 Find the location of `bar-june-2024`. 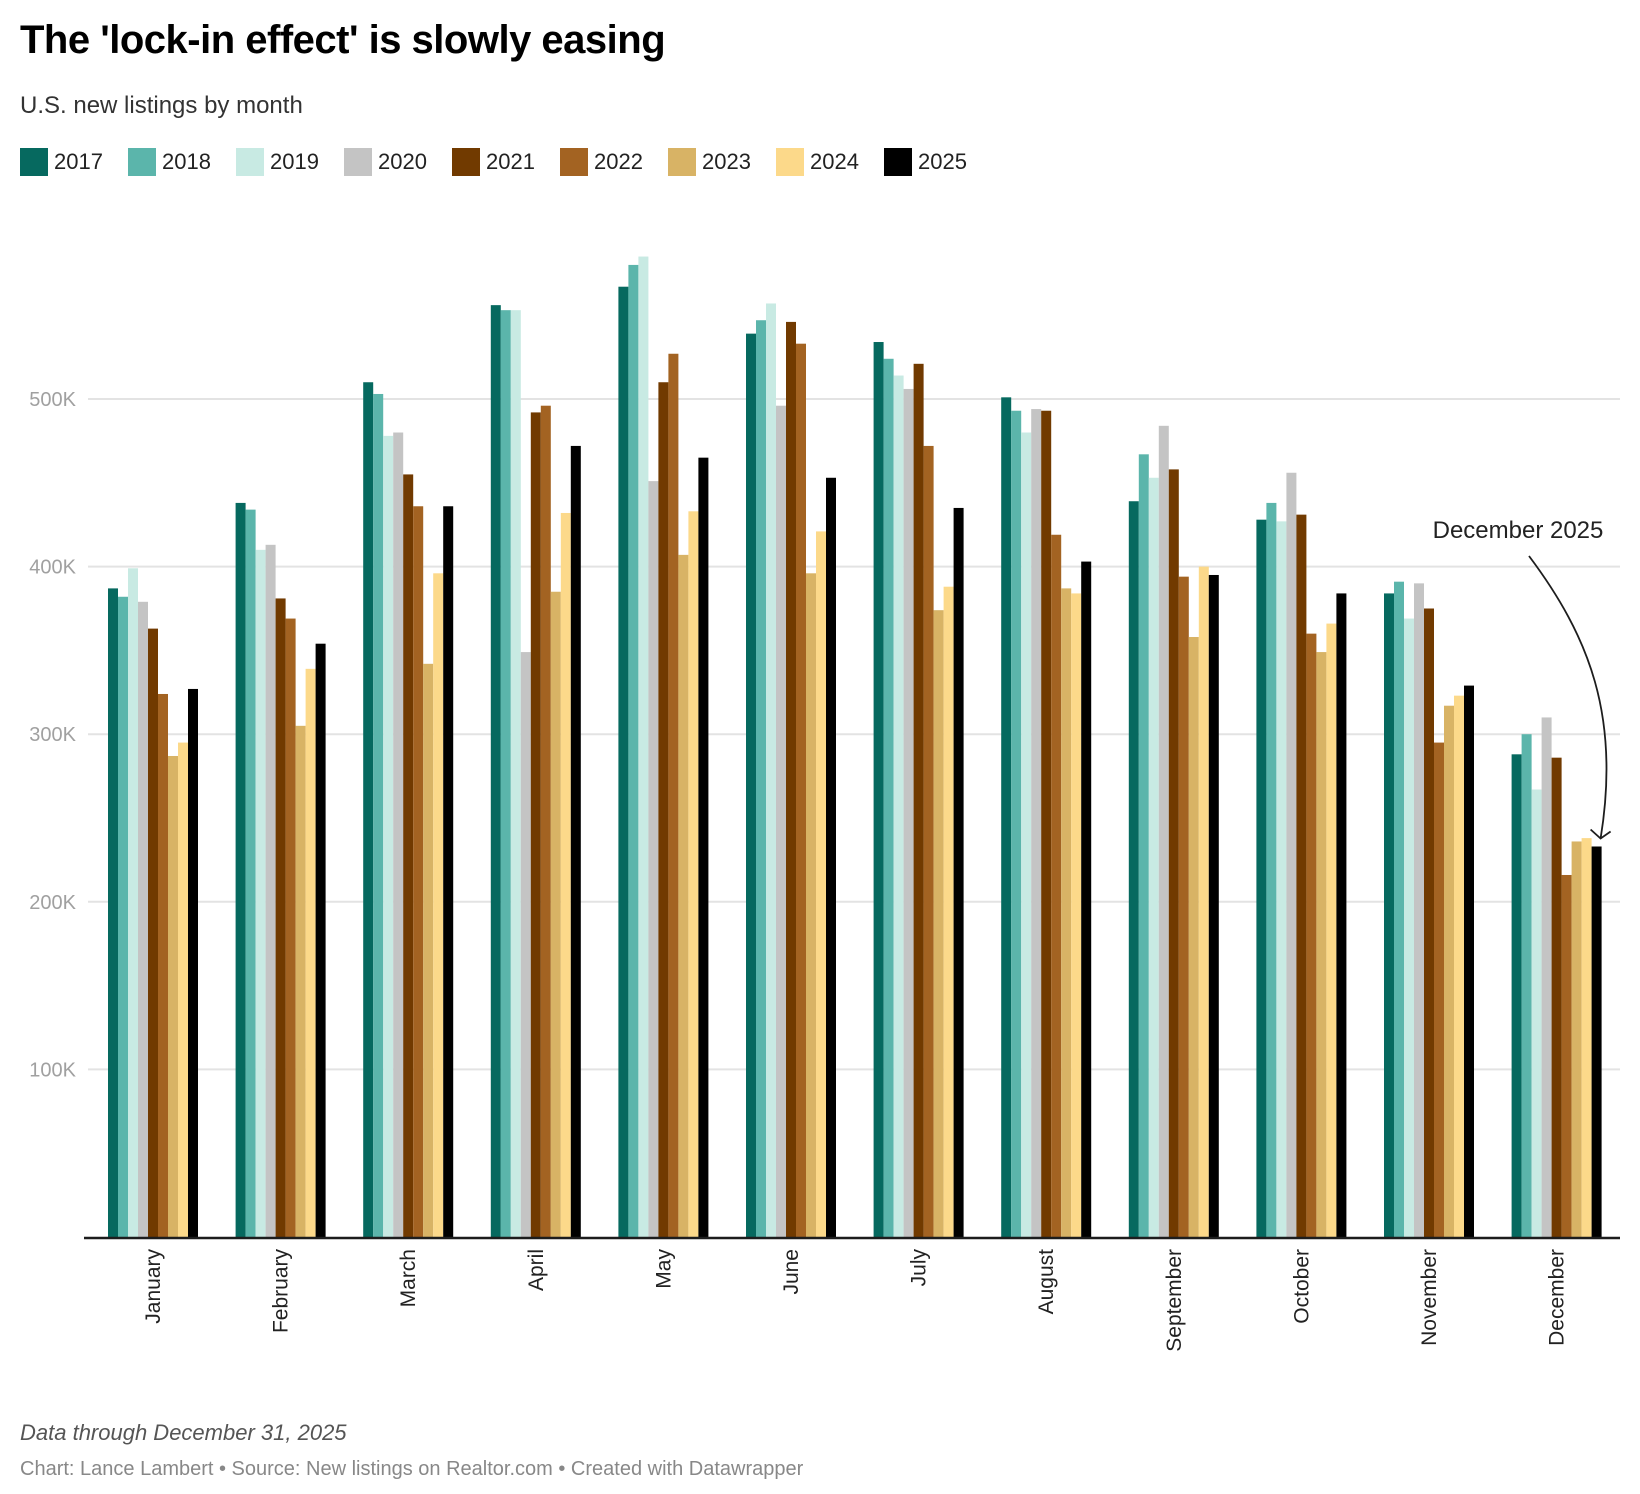

bar-june-2024 is located at coordinates (821, 884).